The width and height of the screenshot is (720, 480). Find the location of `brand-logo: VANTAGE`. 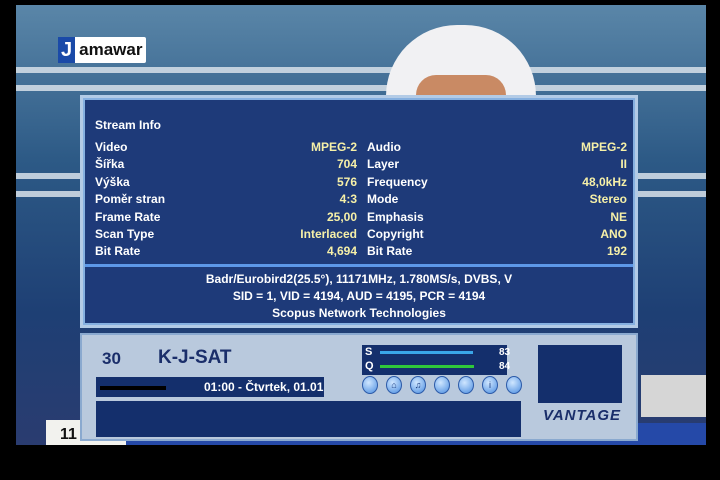

brand-logo: VANTAGE is located at coordinates (582, 415).